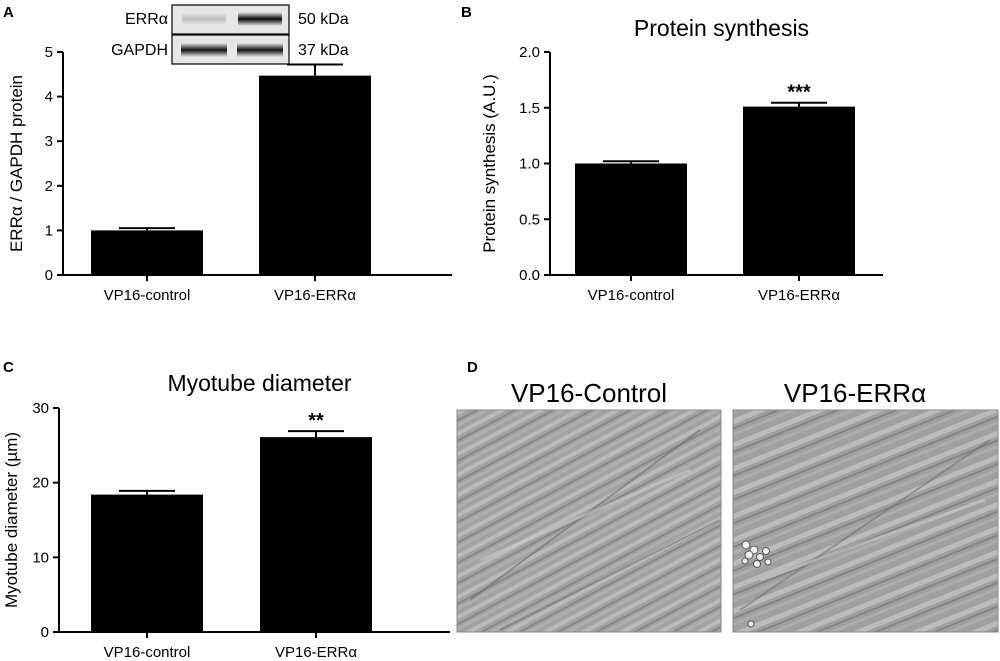  Describe the element at coordinates (8, 12) in the screenshot. I see `panel-a-letter: A` at that location.